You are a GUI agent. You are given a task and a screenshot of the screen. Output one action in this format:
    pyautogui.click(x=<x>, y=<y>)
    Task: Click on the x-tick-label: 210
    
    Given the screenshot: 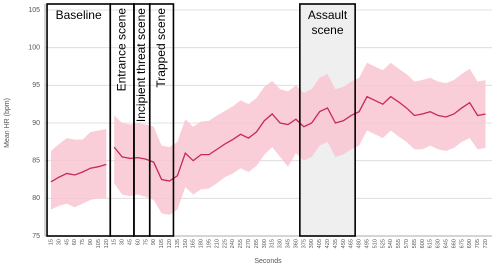 What is the action you would take?
    pyautogui.click(x=217, y=243)
    